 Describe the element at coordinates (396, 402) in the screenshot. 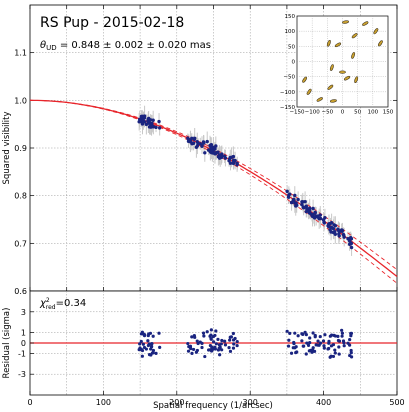

I see `x-tick-label: 500` at that location.